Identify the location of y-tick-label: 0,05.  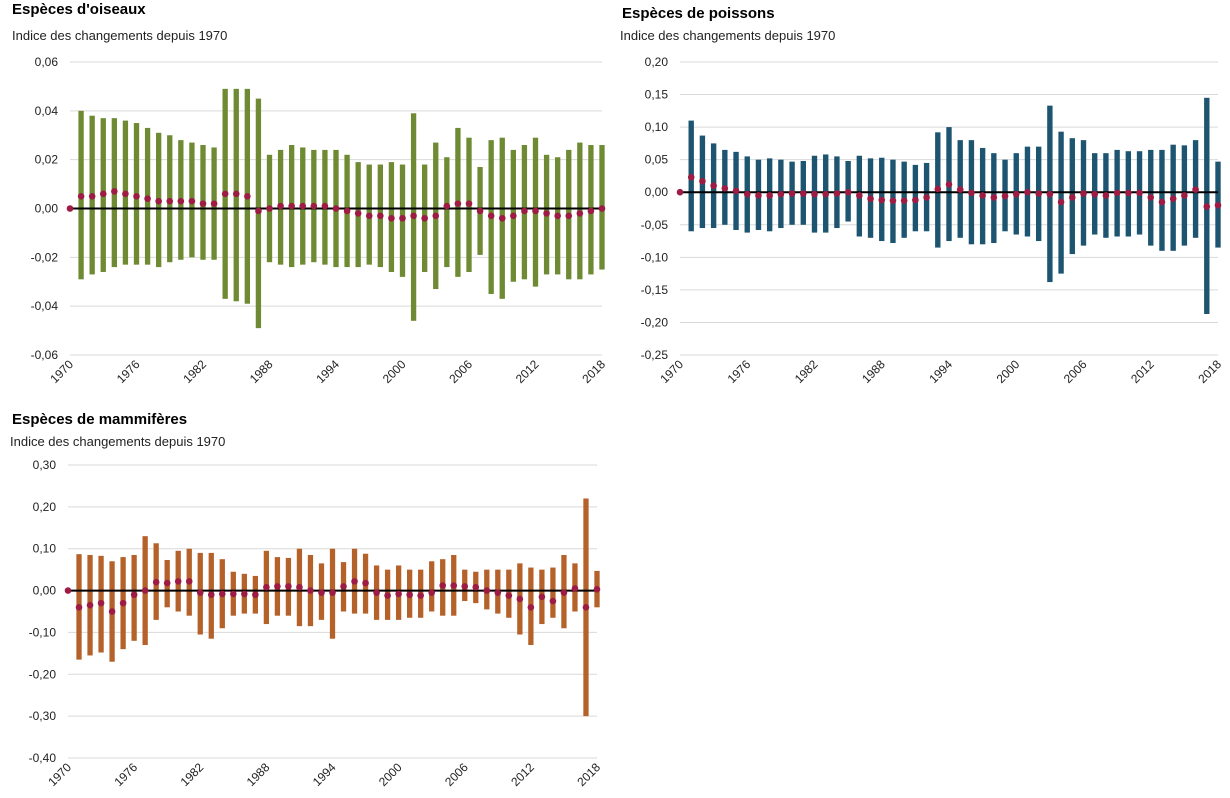
(657, 160).